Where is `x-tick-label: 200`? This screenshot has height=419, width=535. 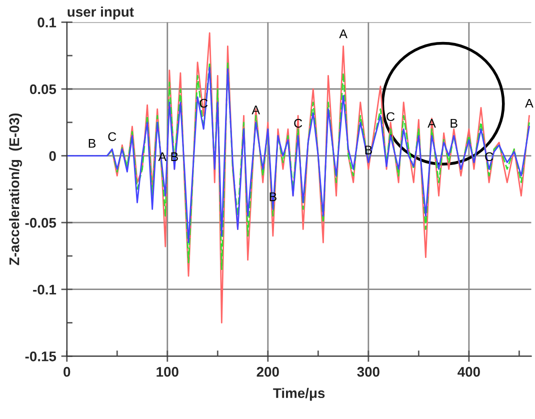 x-tick-label: 200 is located at coordinates (267, 371).